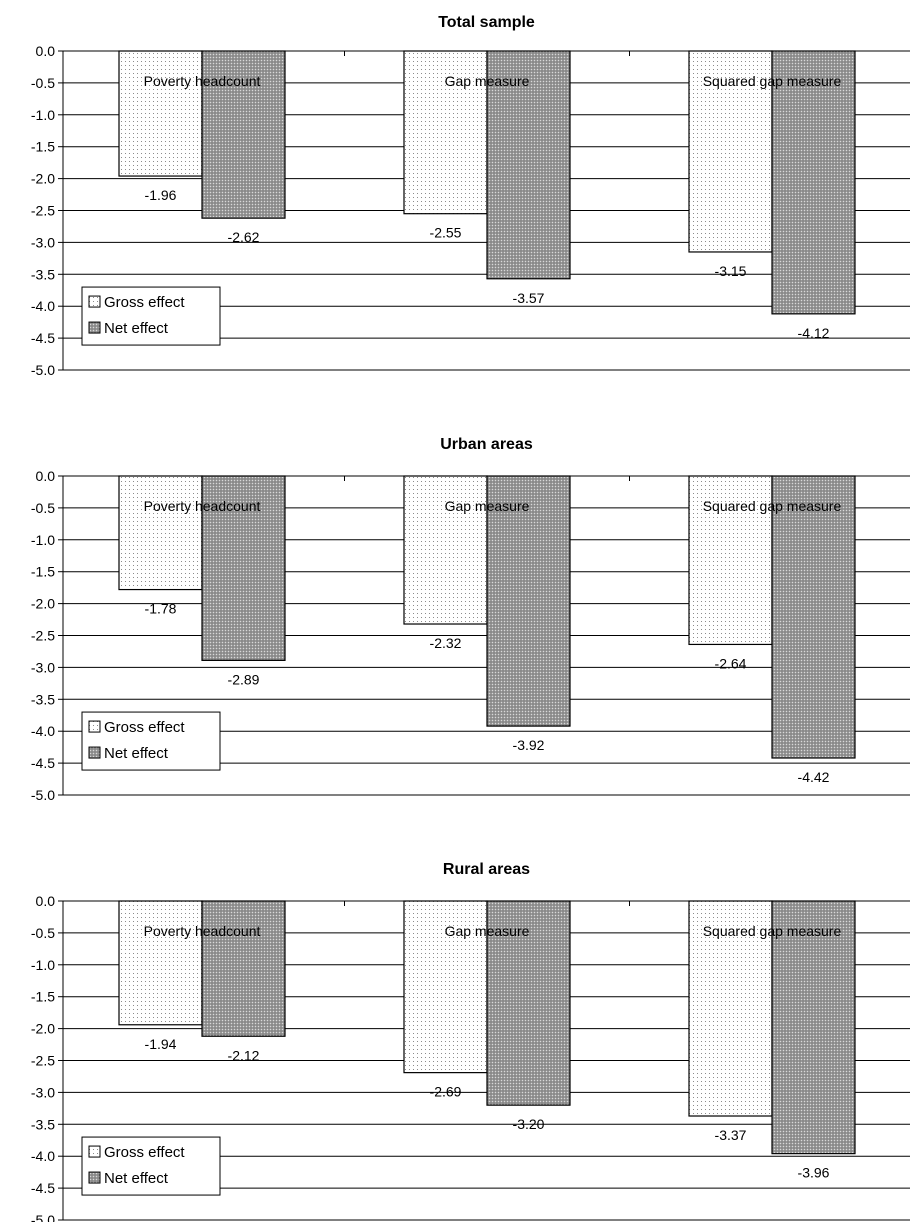  I want to click on data-label: -2.69, so click(446, 1092).